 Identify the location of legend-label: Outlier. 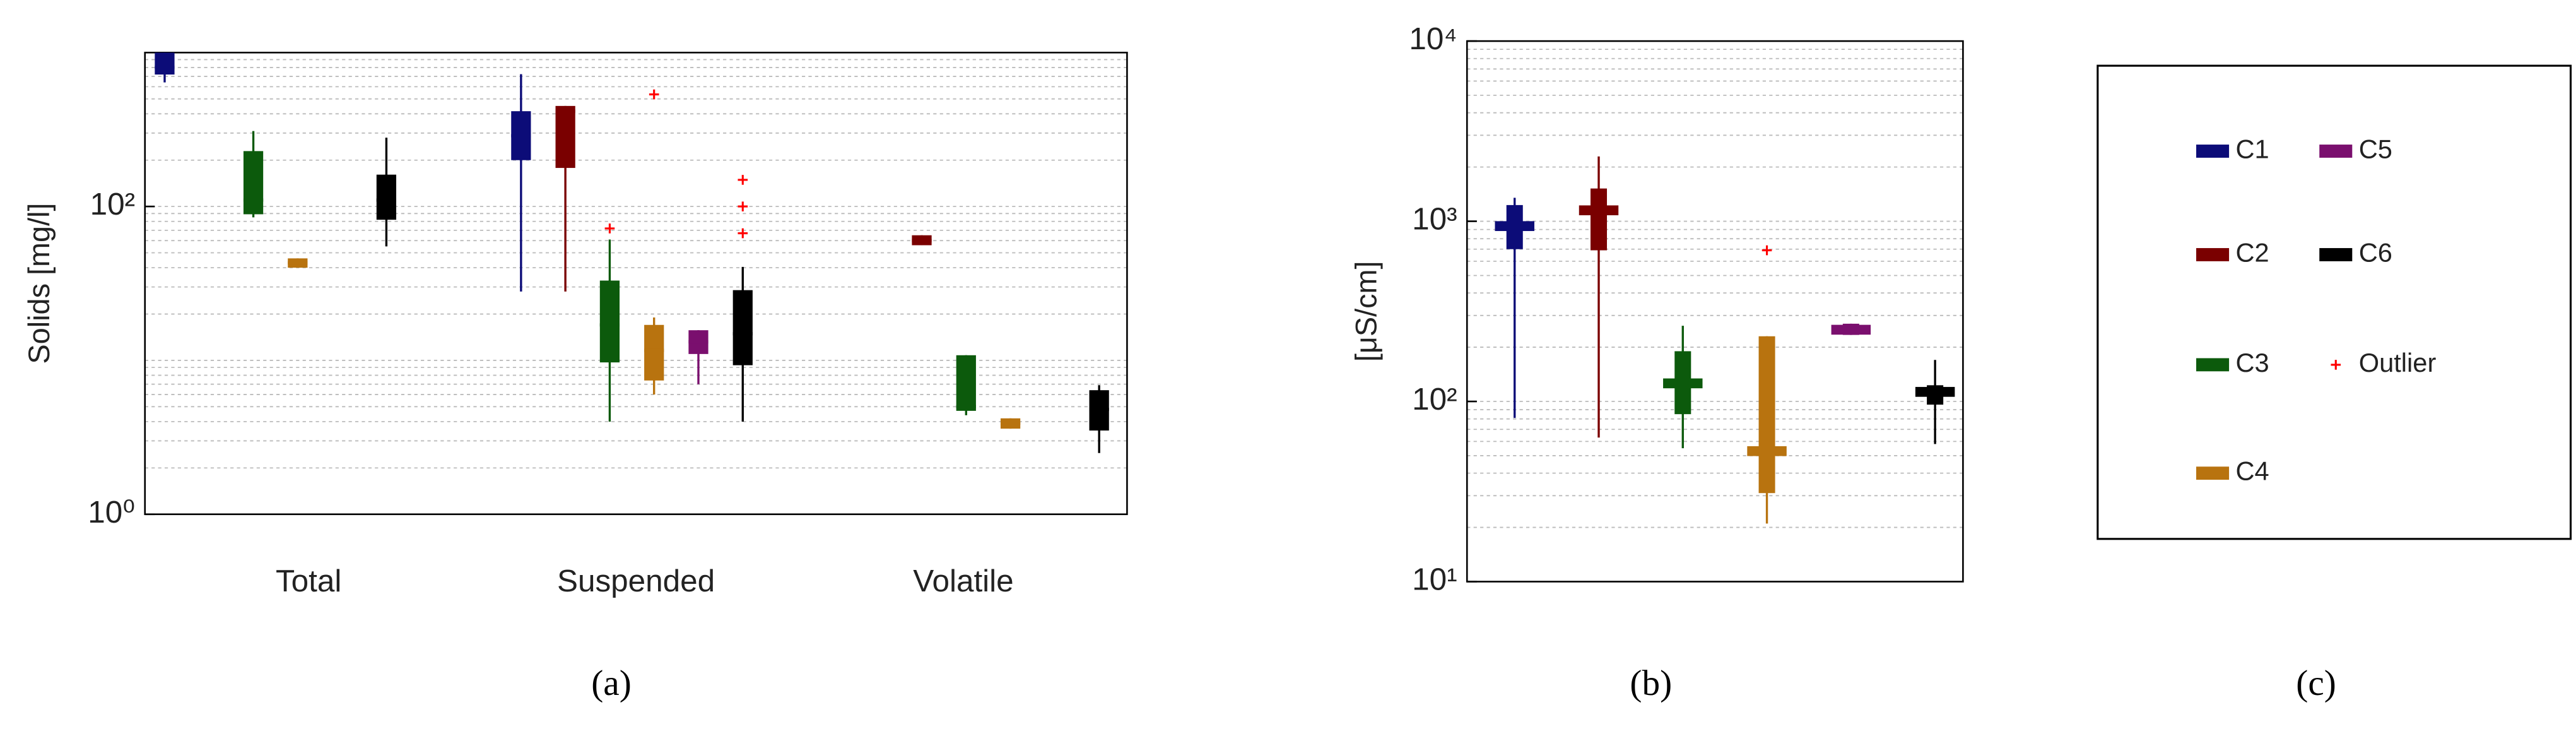
(2398, 362).